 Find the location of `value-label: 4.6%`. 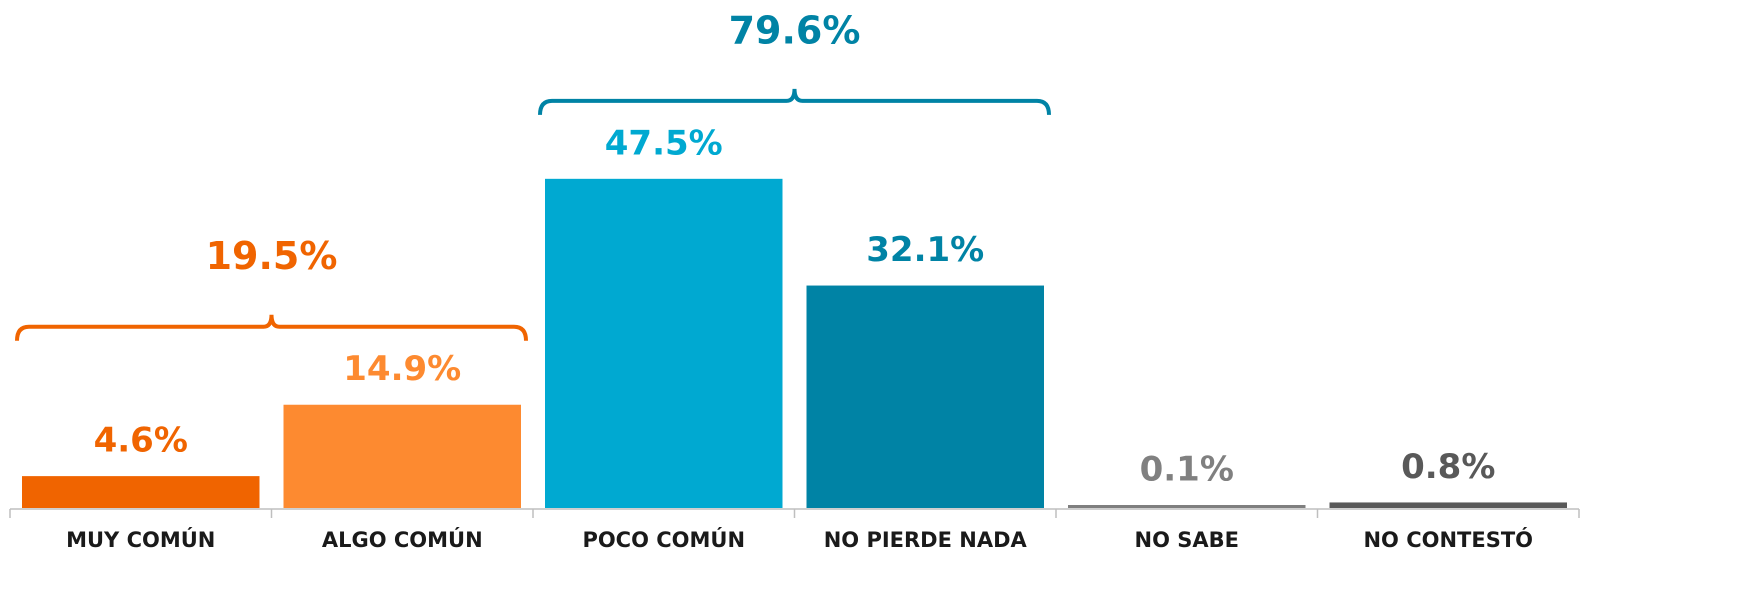

value-label: 4.6% is located at coordinates (141, 441).